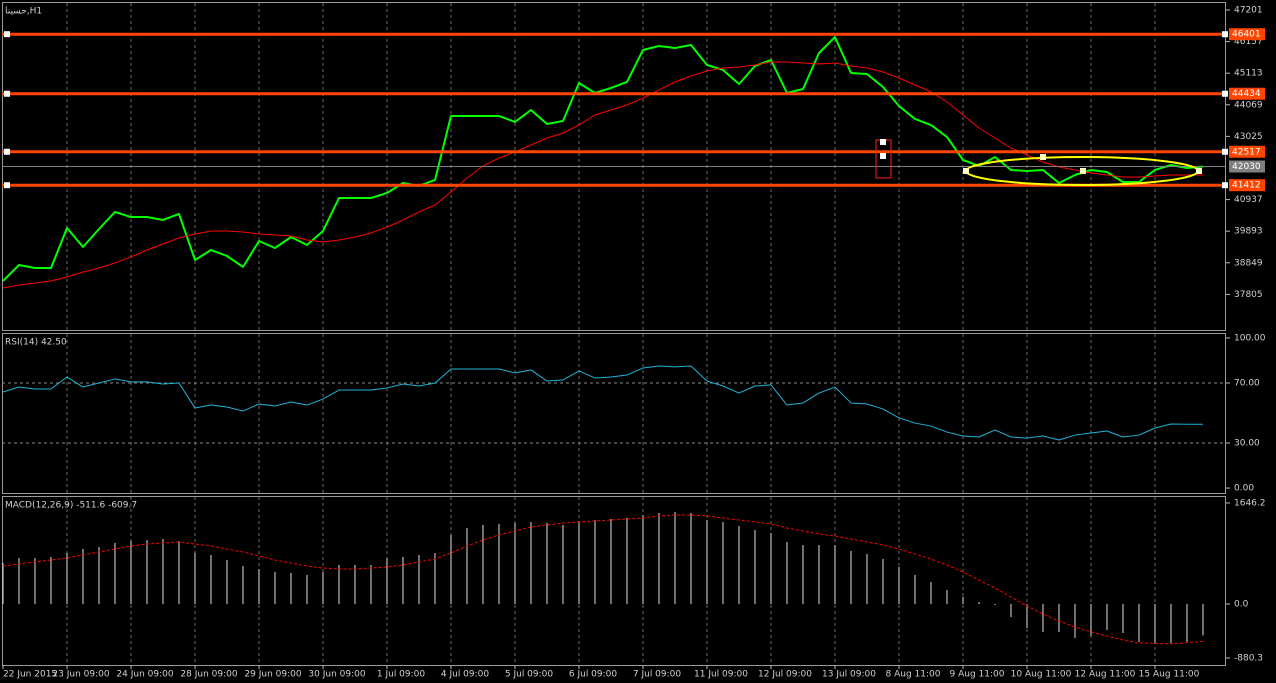 The image size is (1276, 683). I want to click on y-tick-label: 46157, so click(1248, 42).